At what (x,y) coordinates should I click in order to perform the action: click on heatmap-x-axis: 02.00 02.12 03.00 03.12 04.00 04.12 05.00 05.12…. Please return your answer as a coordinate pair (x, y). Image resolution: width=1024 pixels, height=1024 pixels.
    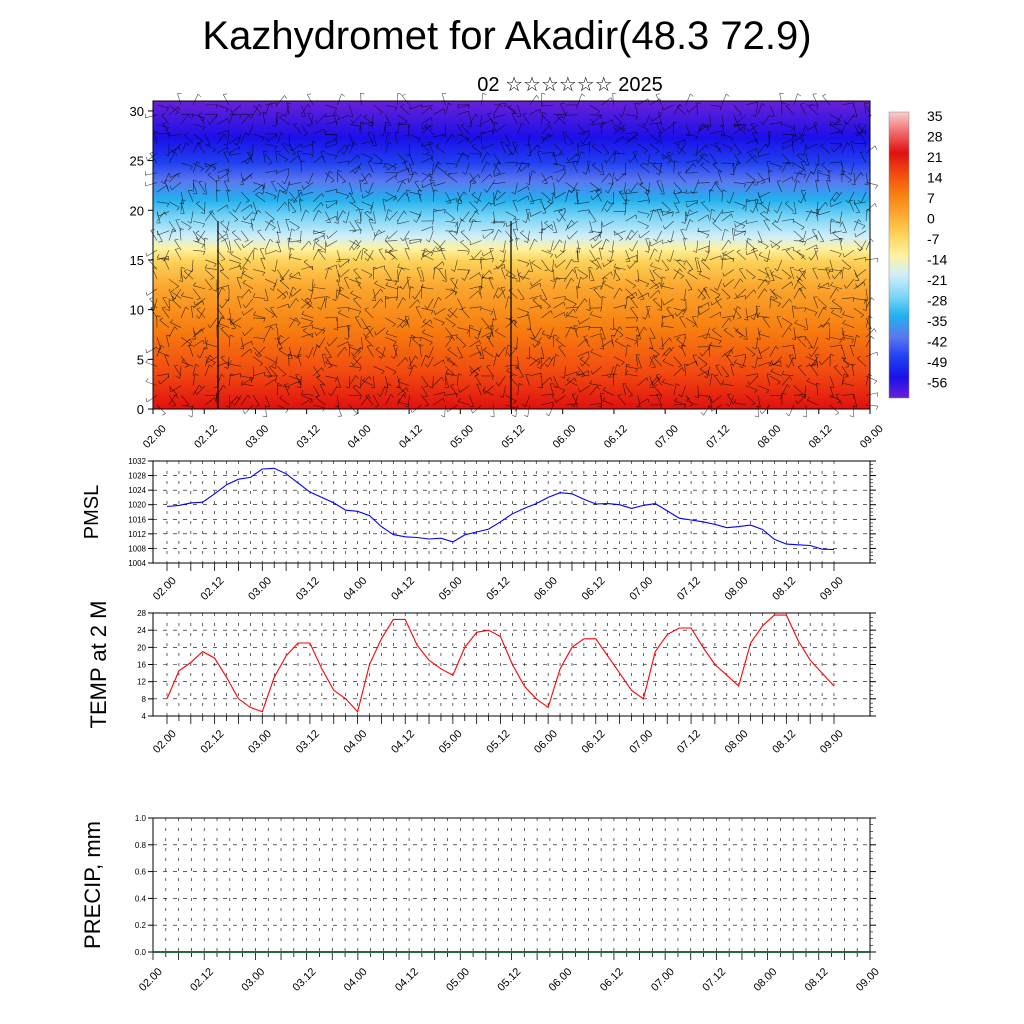
    Looking at the image, I should click on (513, 430).